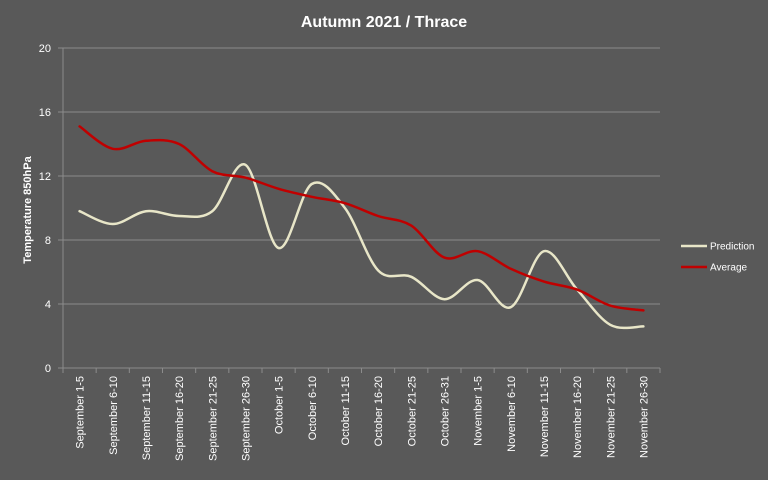 The image size is (768, 480). What do you see at coordinates (644, 417) in the screenshot?
I see `x-tick-label: November 26-30` at bounding box center [644, 417].